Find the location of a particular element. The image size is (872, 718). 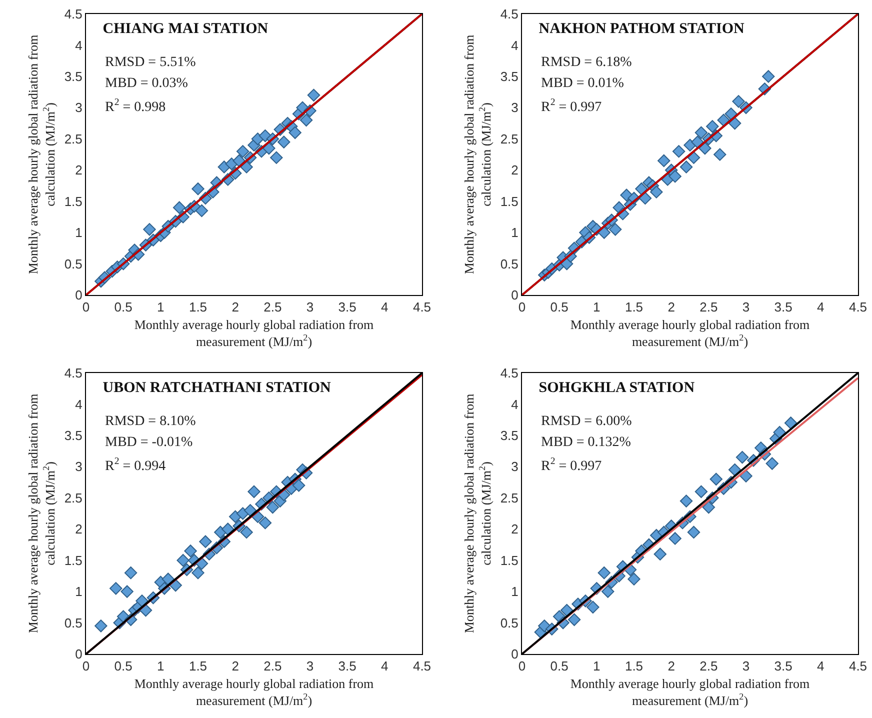

annotation: MBD = 0.132% is located at coordinates (586, 442).